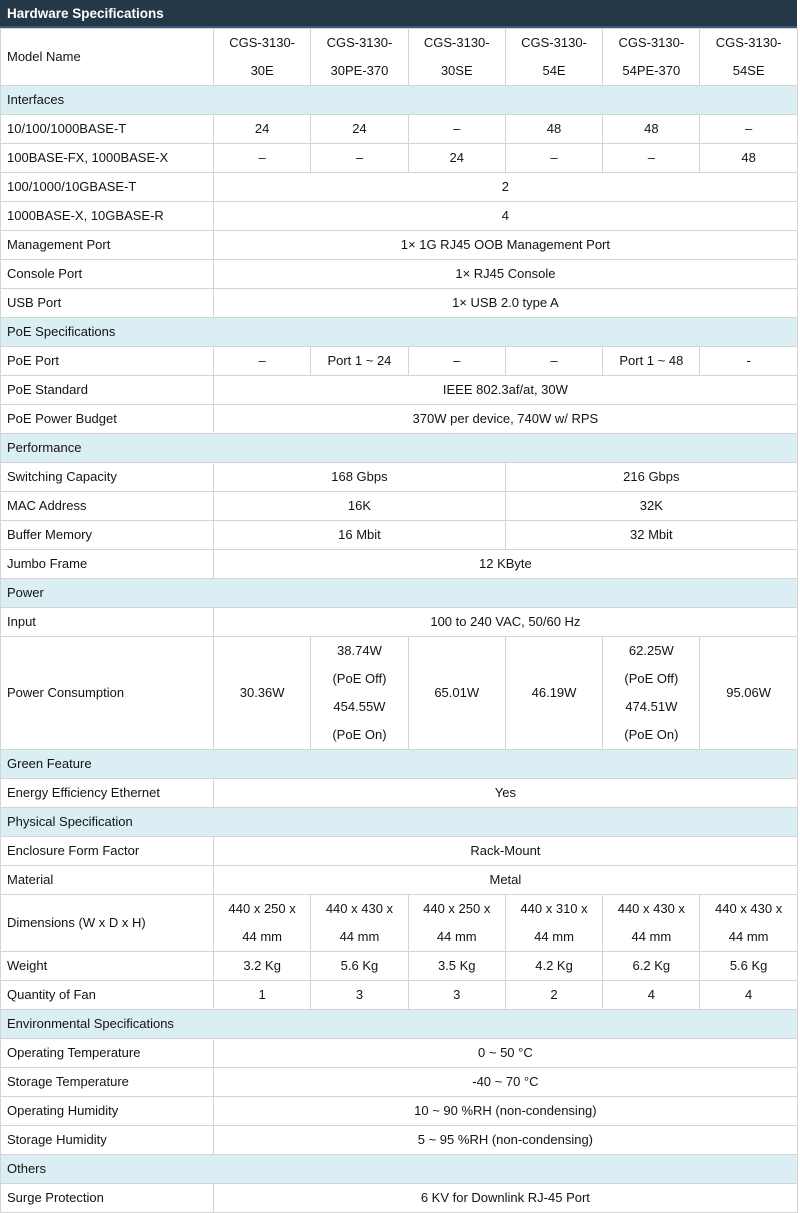 The height and width of the screenshot is (1213, 800). I want to click on spec-row: Quantity of Fan 1 3 3 2 4 4, so click(399, 995).